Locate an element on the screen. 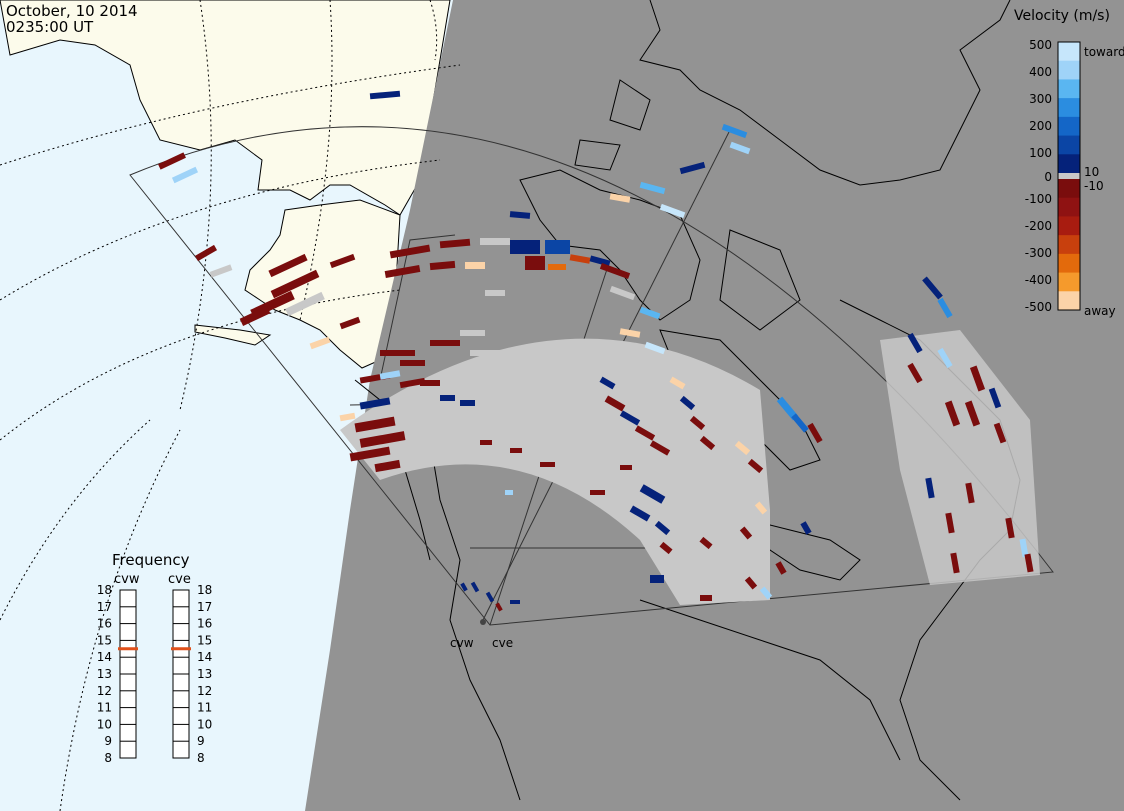  velocity-tick-label: 10 is located at coordinates (1091, 172).